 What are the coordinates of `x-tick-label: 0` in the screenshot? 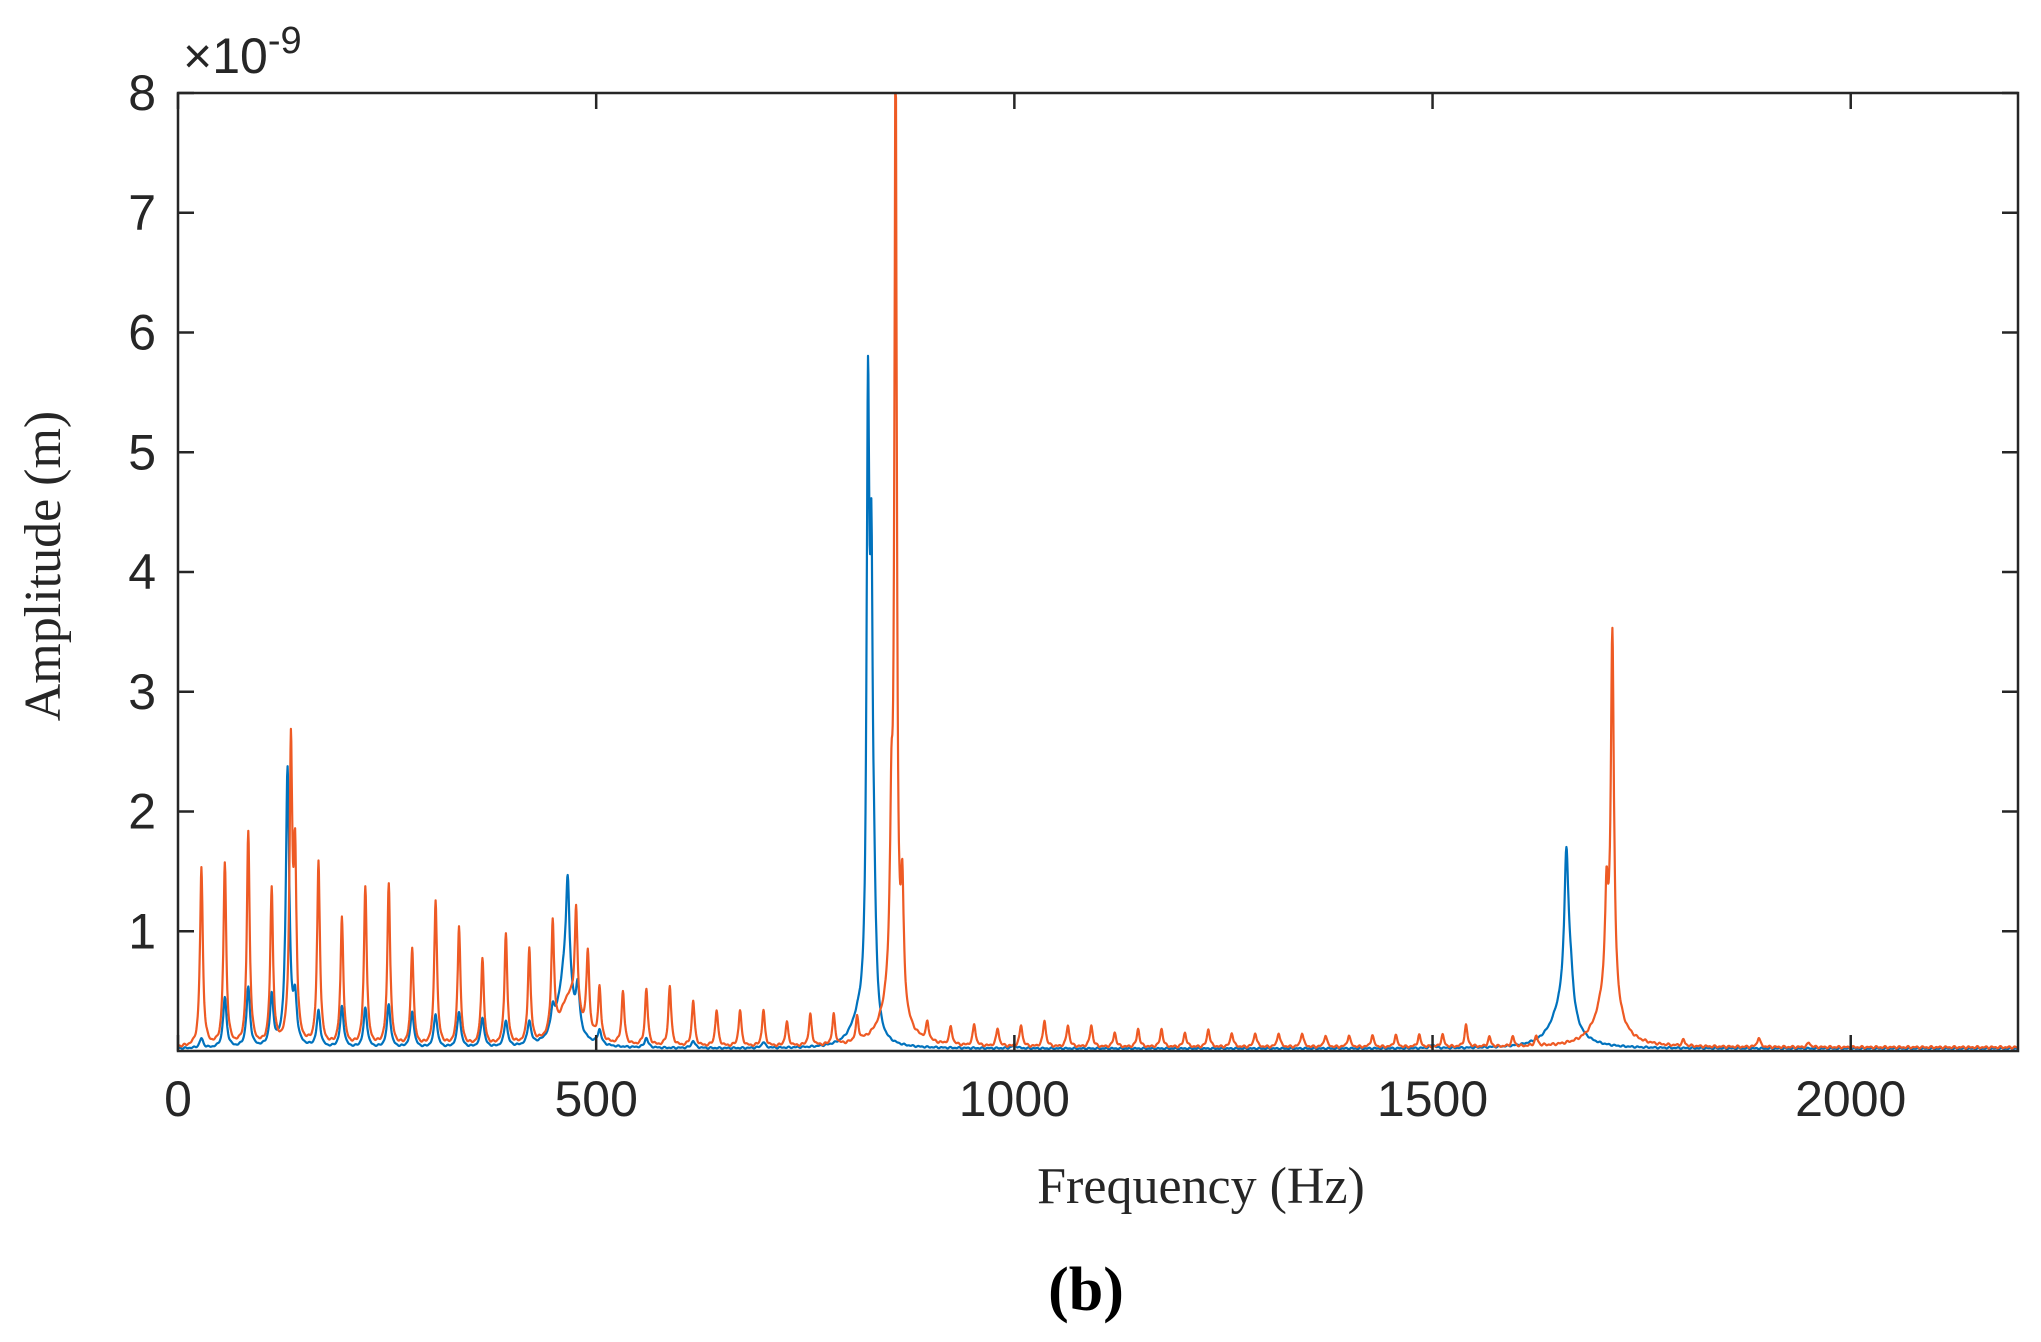 It's located at (178, 1099).